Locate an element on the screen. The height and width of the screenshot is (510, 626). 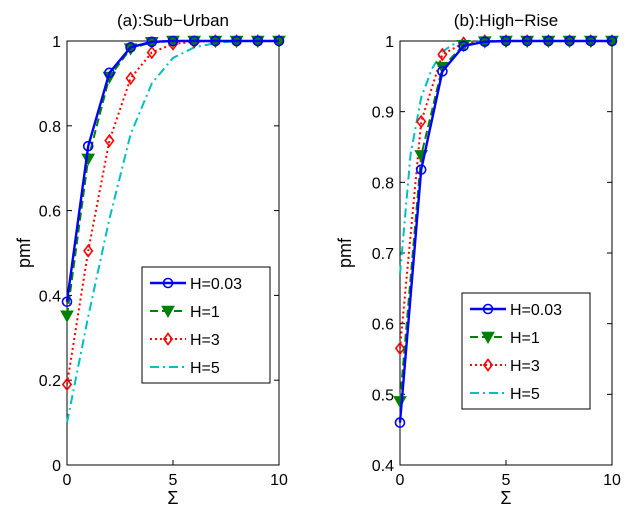
y-tick-label: 0.2 is located at coordinates (50, 381).